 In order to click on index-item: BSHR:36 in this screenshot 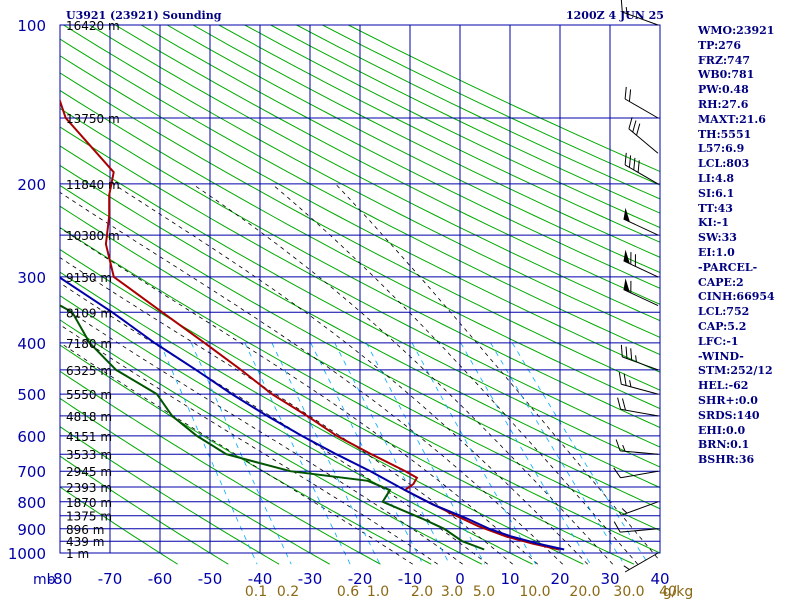, I will do `click(726, 460)`.